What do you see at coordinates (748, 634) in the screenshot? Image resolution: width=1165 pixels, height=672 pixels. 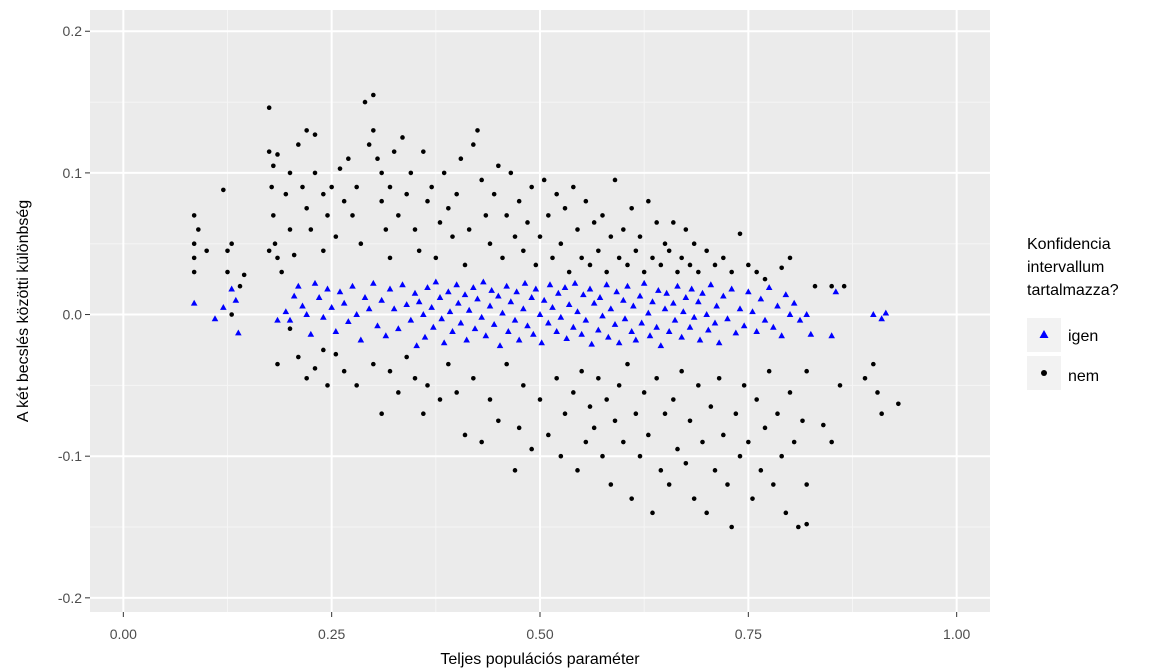 I see `x-tick-label: 0.75` at bounding box center [748, 634].